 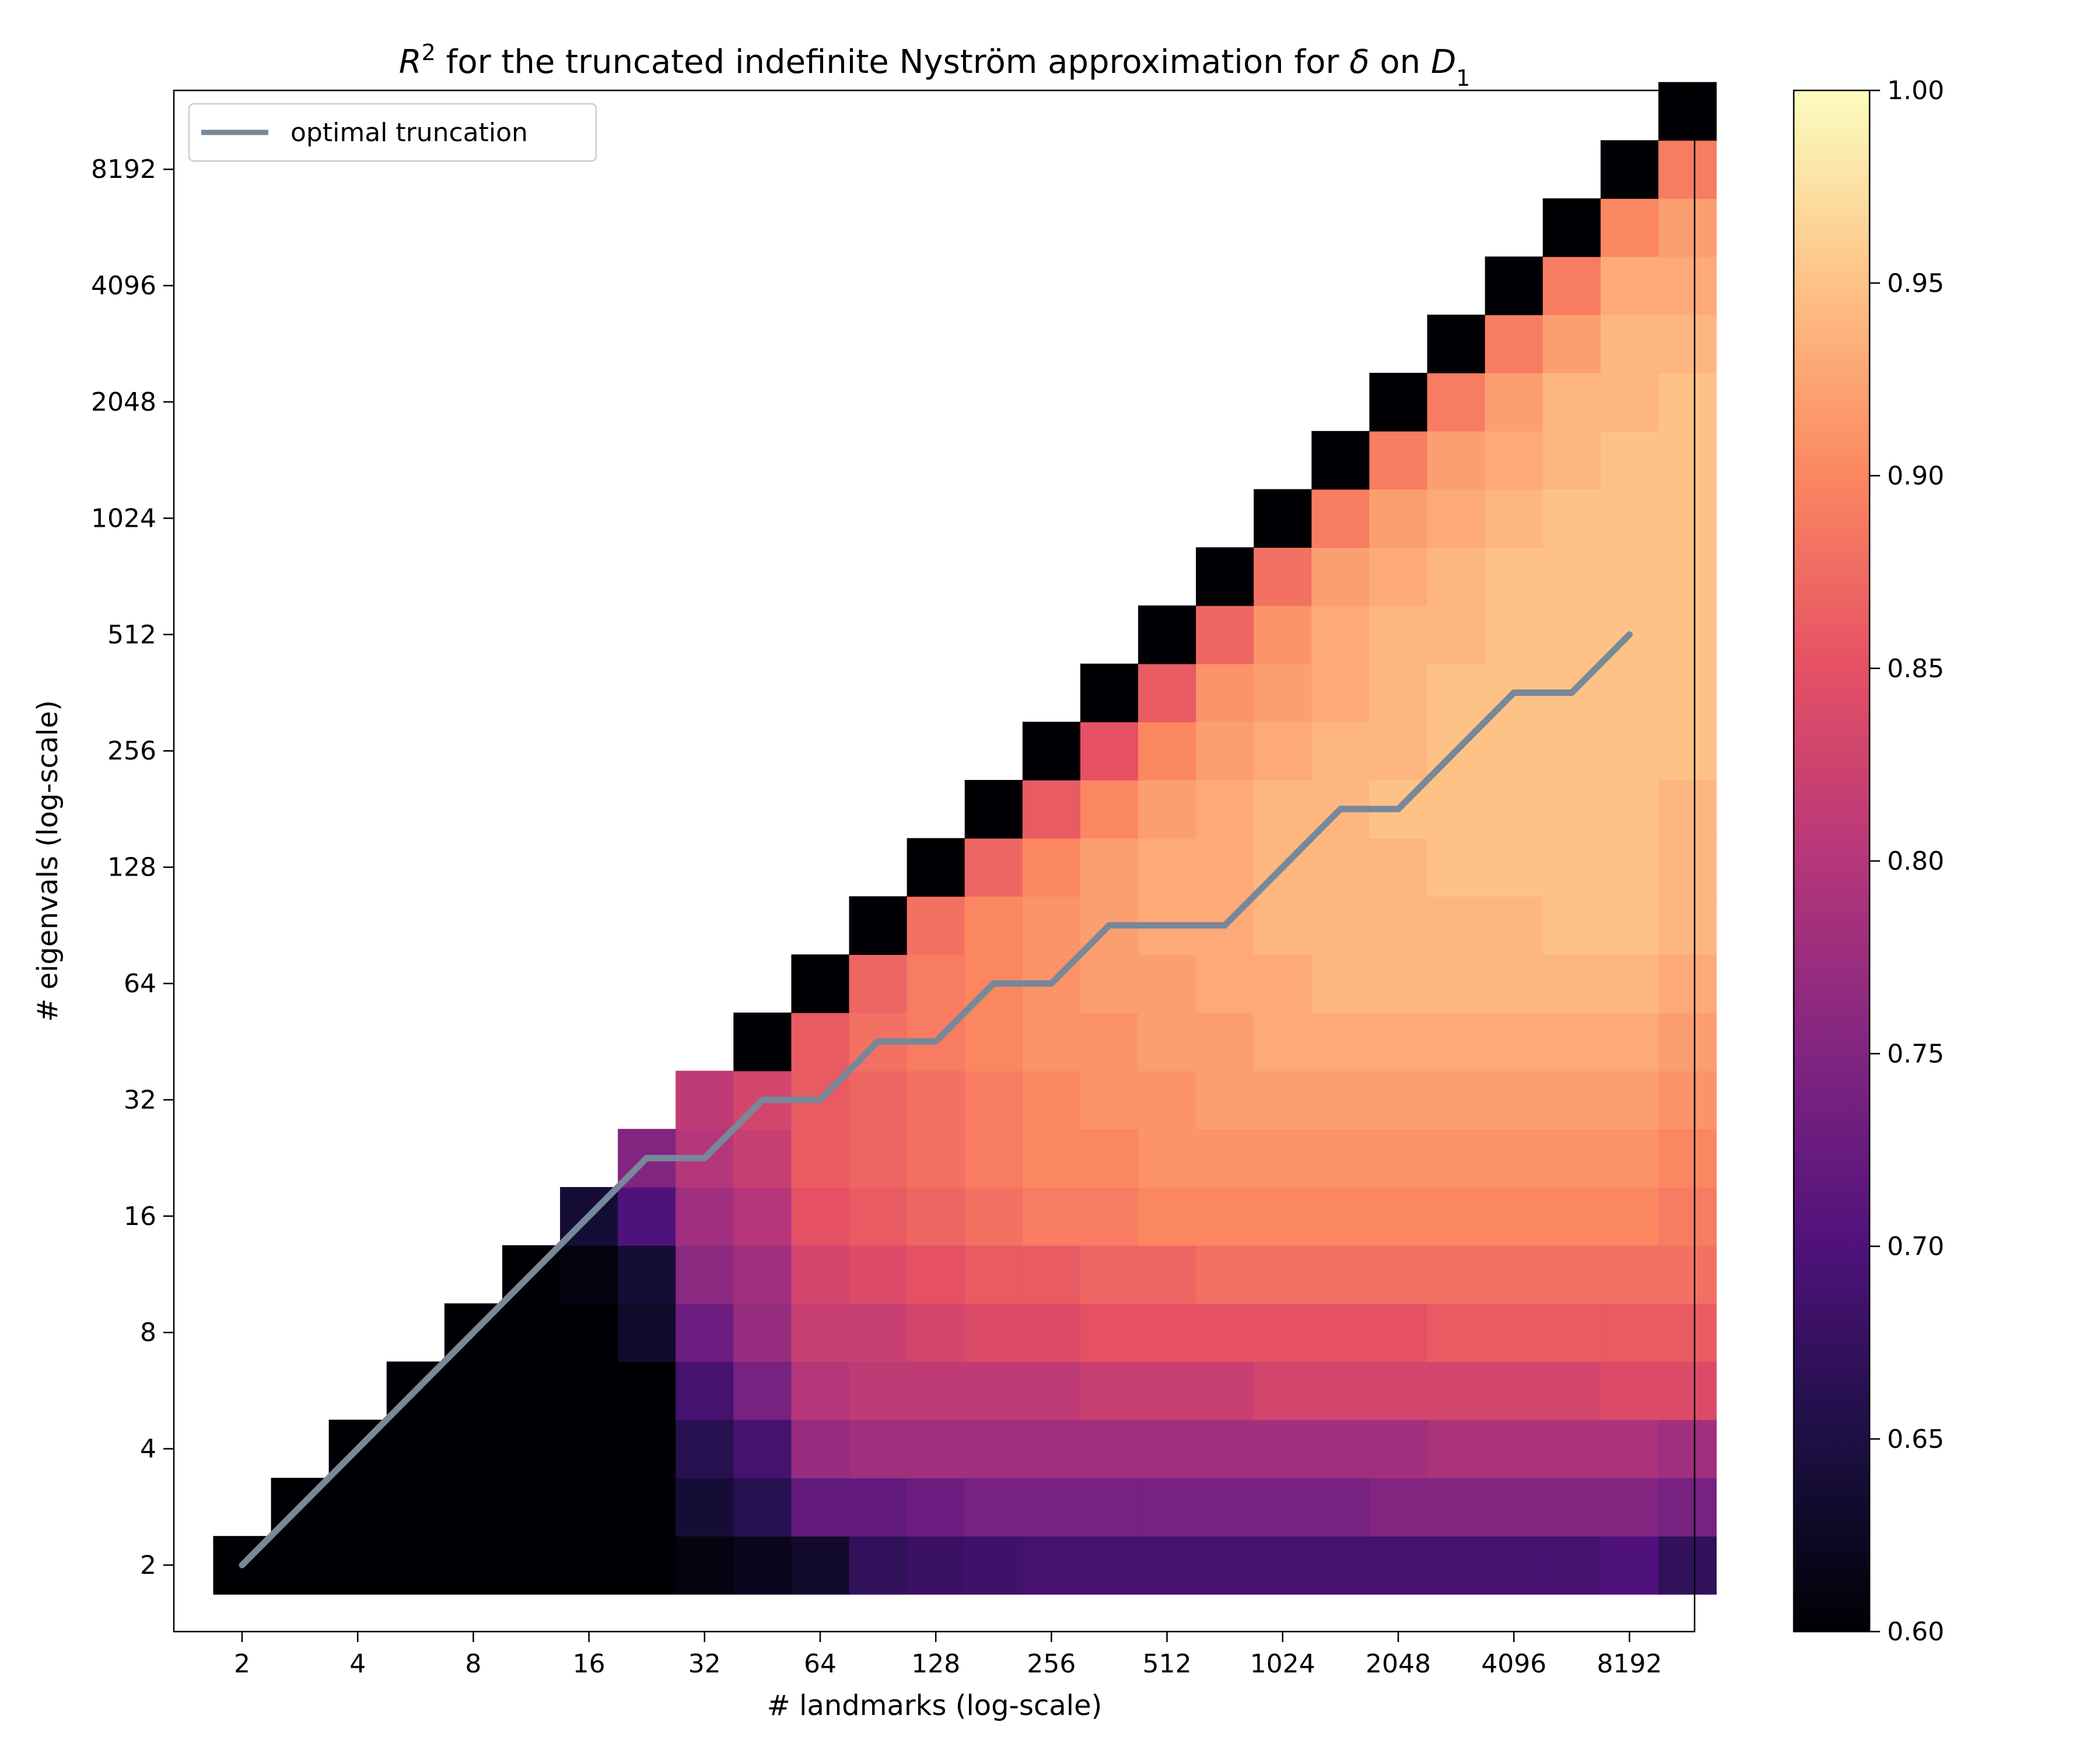 I want to click on colorbar-tick-label: 0.65, so click(x=1915, y=1439).